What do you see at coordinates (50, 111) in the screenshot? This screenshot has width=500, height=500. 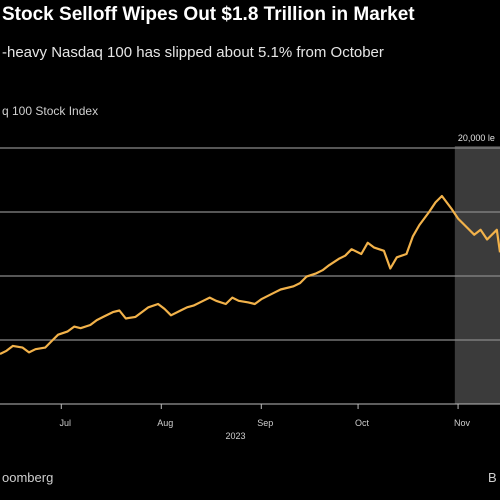 I see `series-label: q 100 Stock Index` at bounding box center [50, 111].